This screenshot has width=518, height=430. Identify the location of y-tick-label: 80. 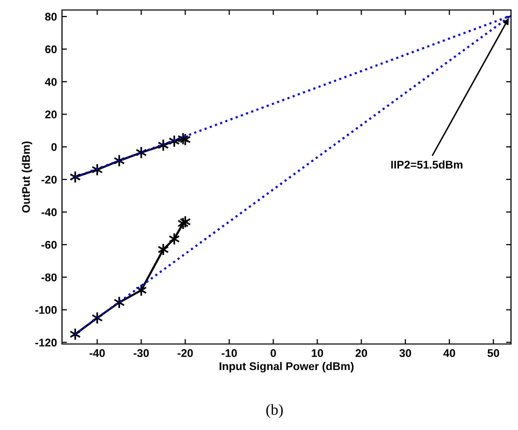
(51, 16).